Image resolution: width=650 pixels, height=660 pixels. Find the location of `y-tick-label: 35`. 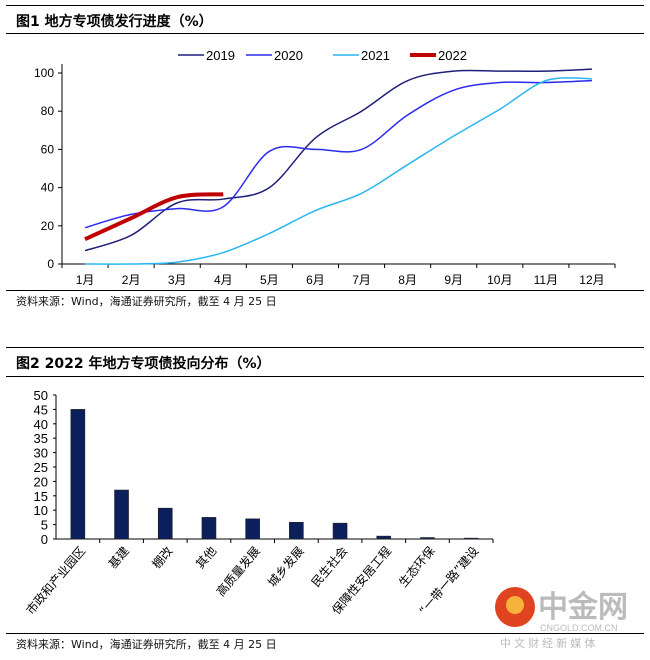

y-tick-label: 35 is located at coordinates (41, 438).